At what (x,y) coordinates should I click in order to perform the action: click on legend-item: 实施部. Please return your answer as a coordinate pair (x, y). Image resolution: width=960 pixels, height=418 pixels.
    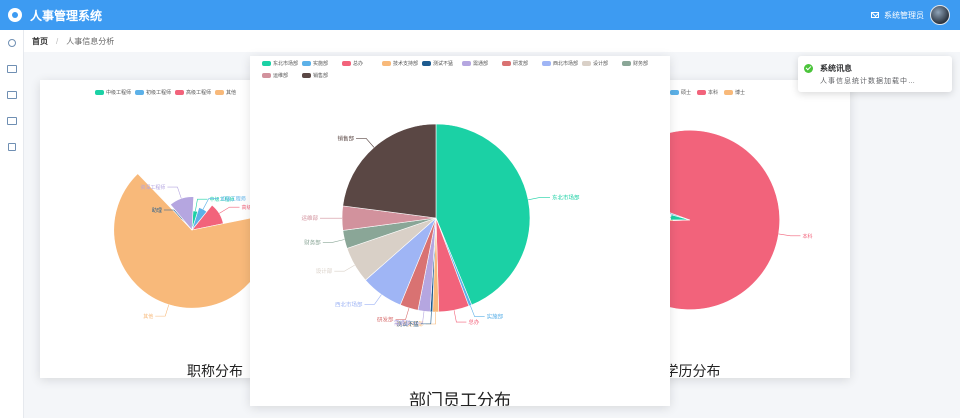
    Looking at the image, I should click on (315, 63).